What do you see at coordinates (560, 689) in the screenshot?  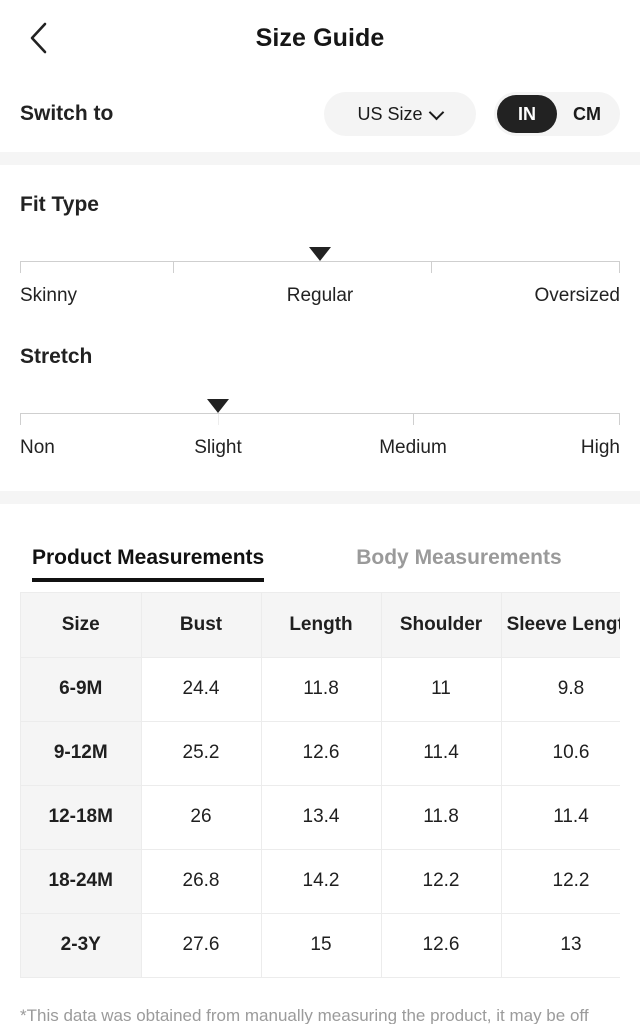 I see `cell-sleeve: 9.8` at bounding box center [560, 689].